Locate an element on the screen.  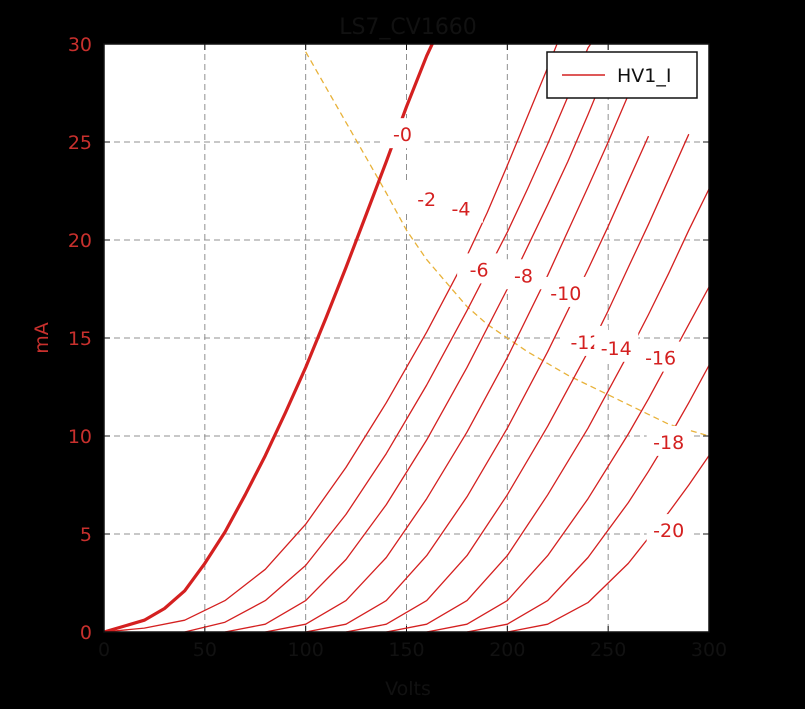
y-axis-label: mA is located at coordinates (42, 338).